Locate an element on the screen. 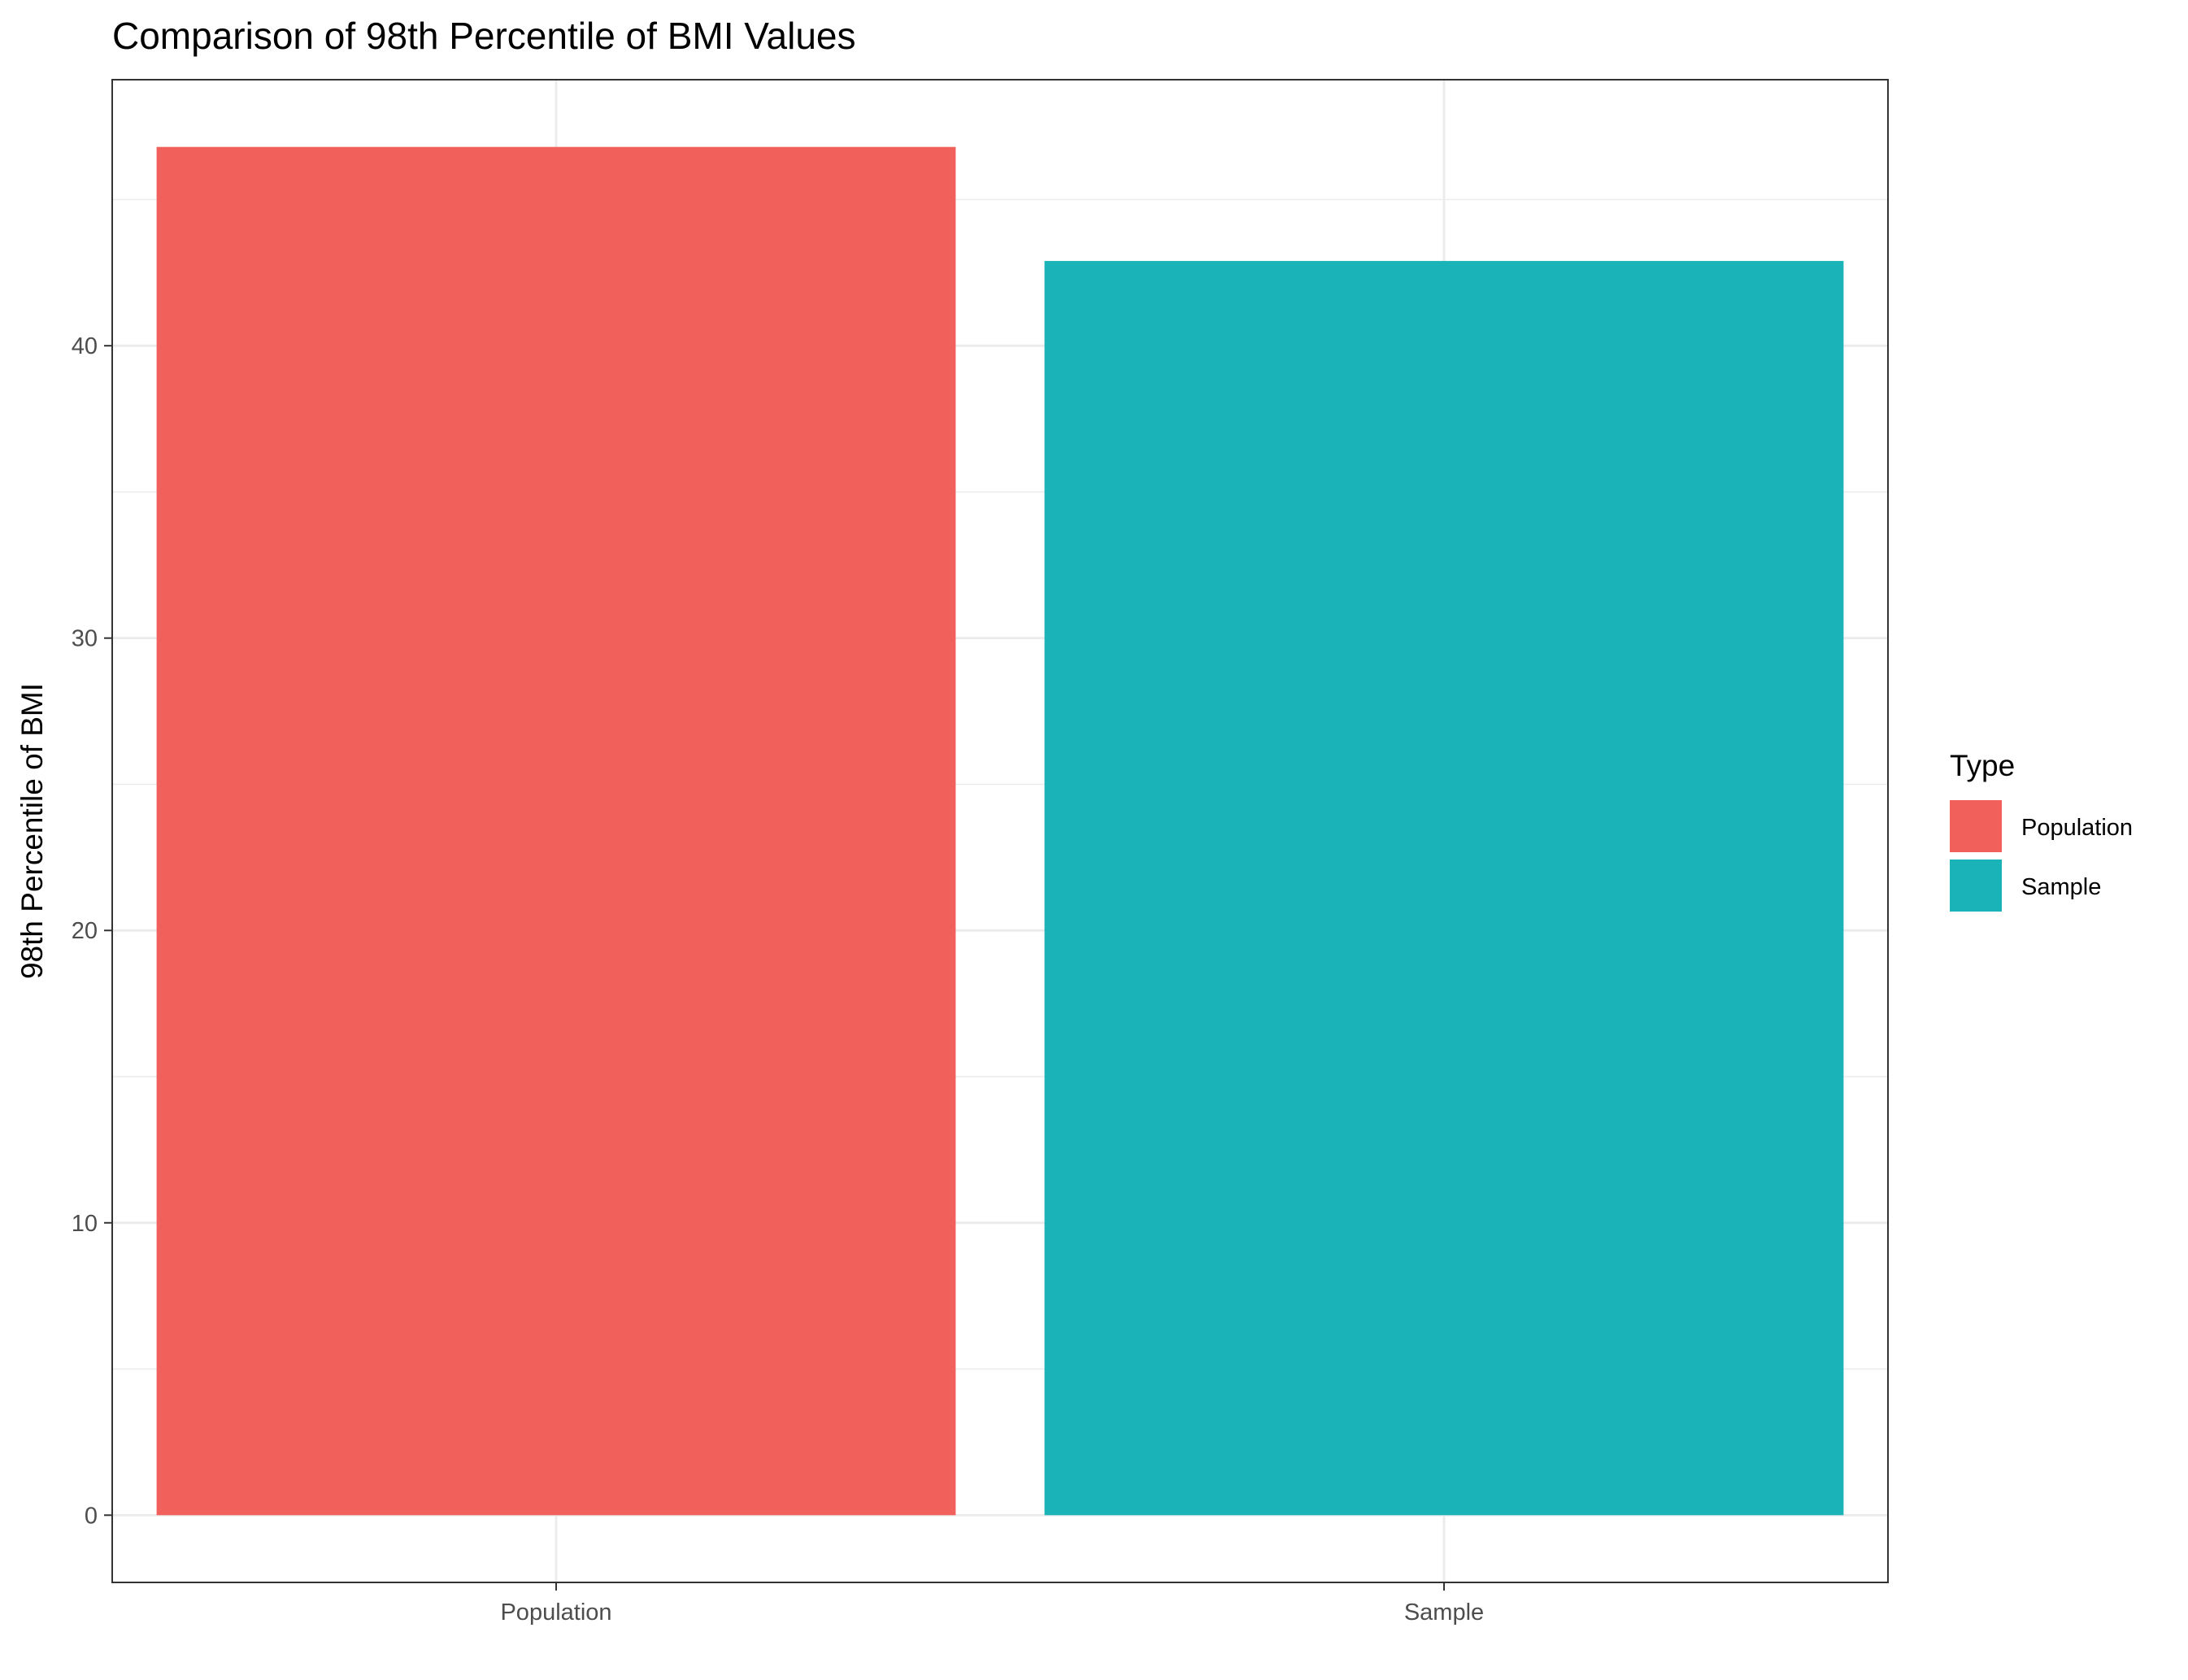 This screenshot has width=2188, height=1680. x-tick-label: Sample is located at coordinates (1444, 1612).